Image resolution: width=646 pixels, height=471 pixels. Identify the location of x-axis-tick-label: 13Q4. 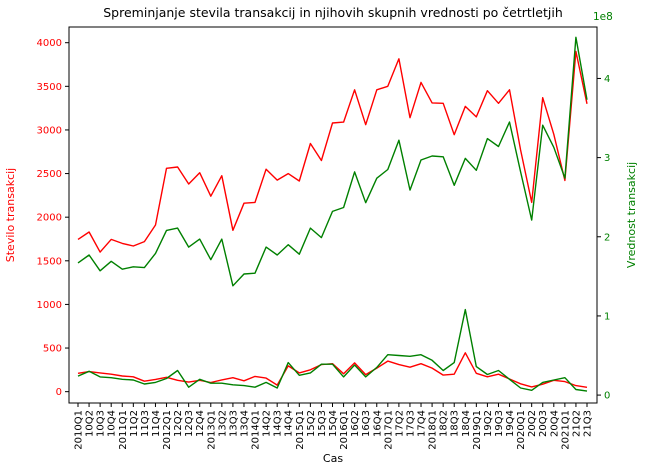
(244, 423).